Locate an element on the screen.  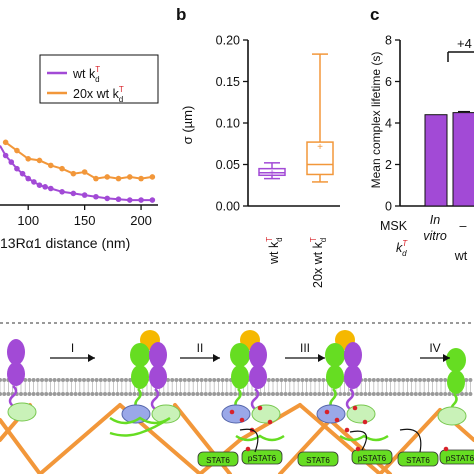
panel-a-x-tick-label: 150 is located at coordinates (85, 220).